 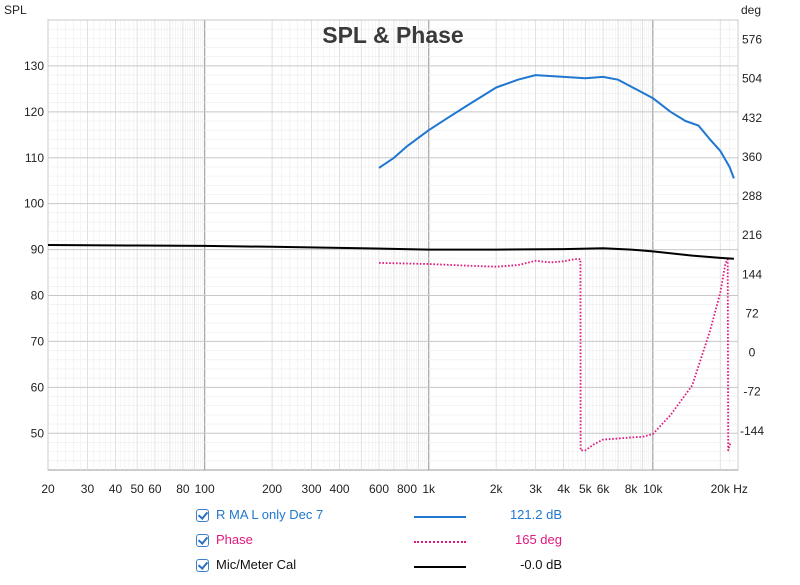 I want to click on x-unit-label: Hz, so click(x=740, y=489).